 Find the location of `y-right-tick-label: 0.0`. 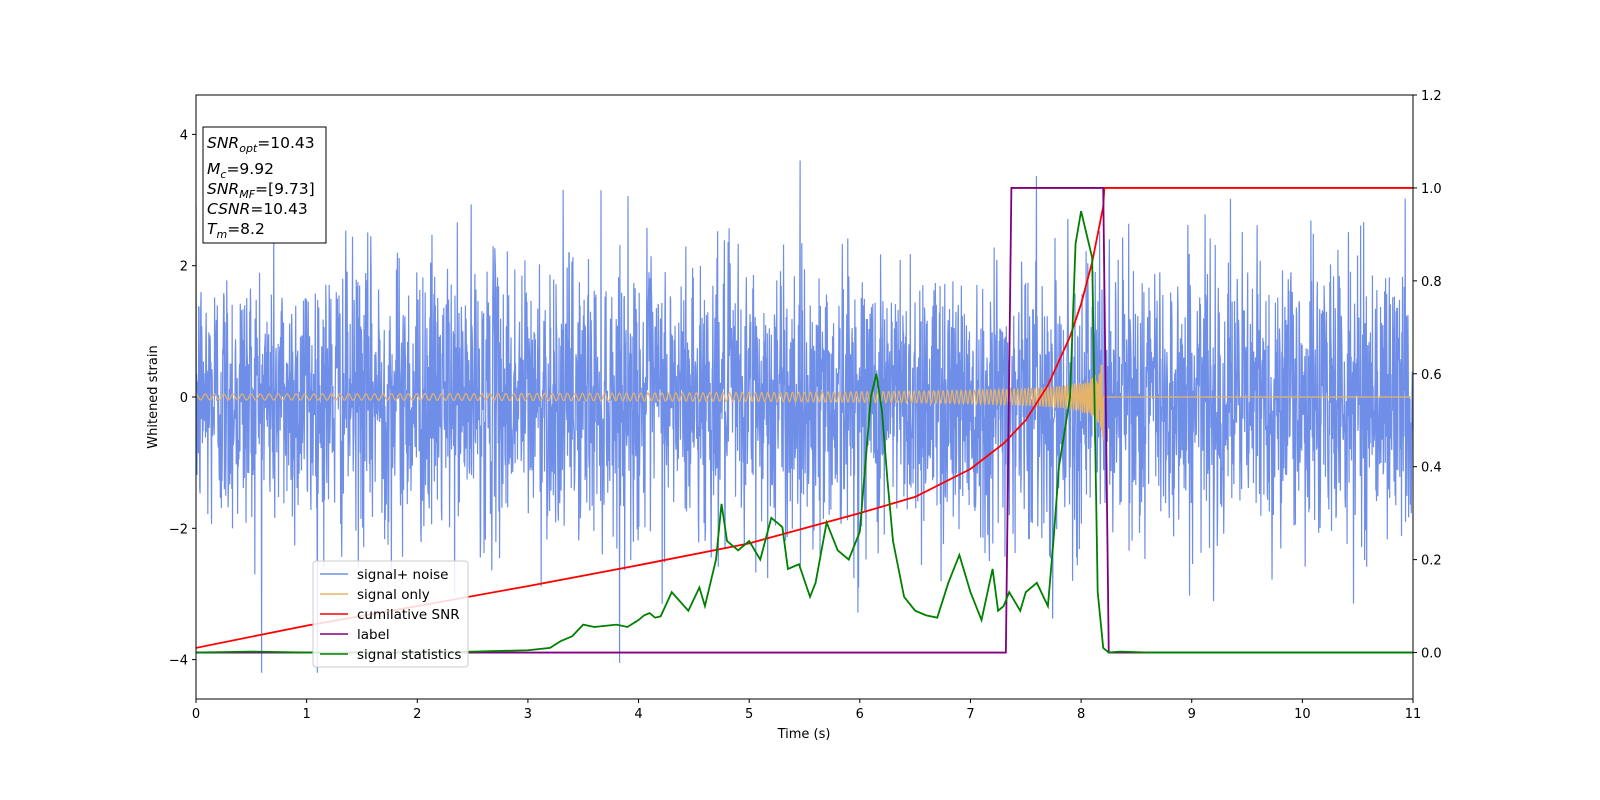

y-right-tick-label: 0.0 is located at coordinates (1431, 654).